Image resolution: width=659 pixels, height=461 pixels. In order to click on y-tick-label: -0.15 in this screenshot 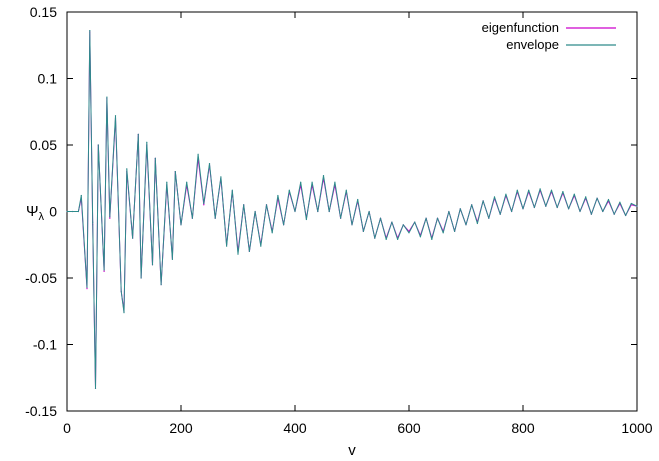, I will do `click(41, 411)`.